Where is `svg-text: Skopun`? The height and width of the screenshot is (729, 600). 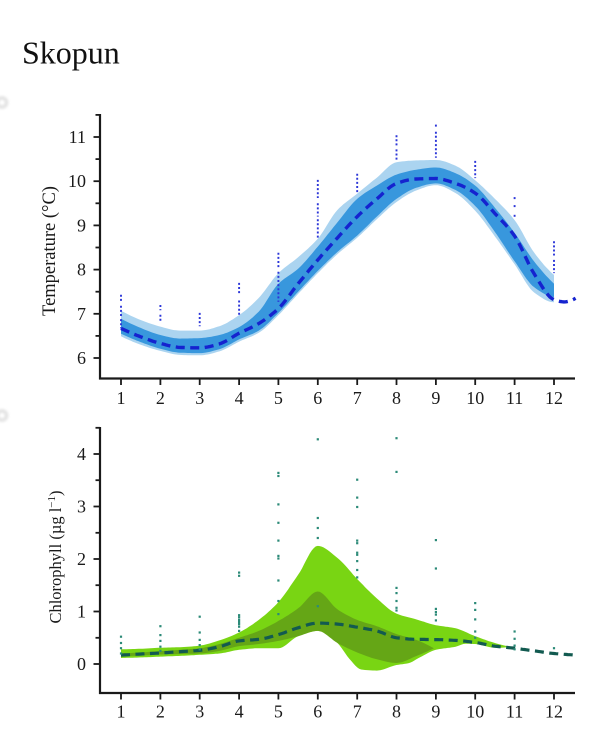 svg-text: Skopun is located at coordinates (71, 53).